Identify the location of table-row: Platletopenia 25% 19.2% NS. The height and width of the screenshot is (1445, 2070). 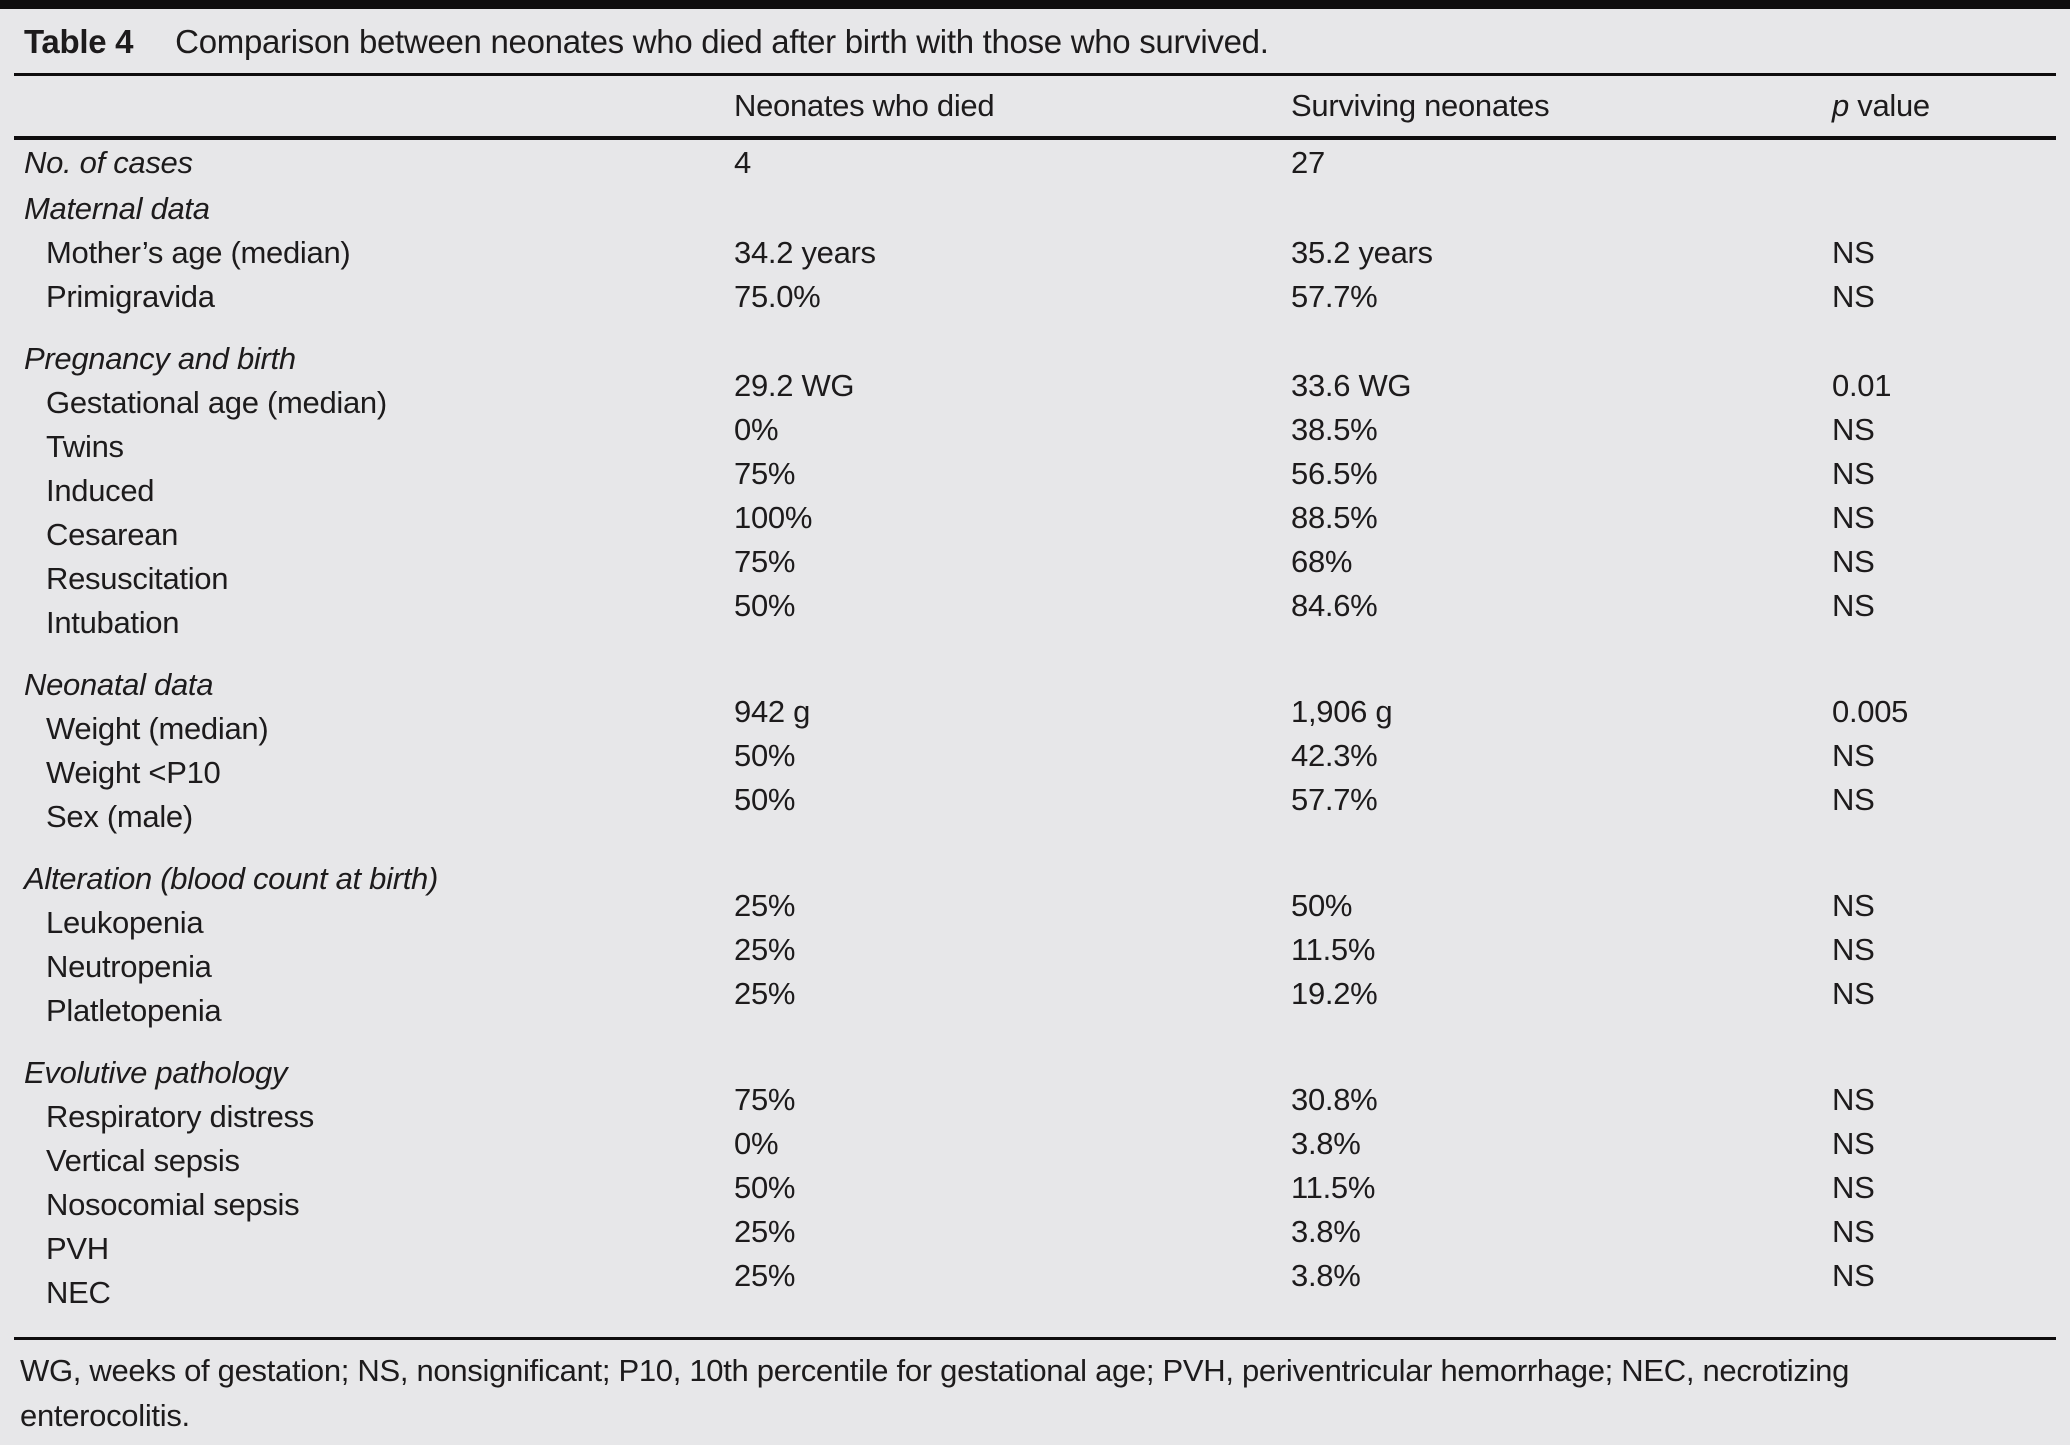
(1035, 1004).